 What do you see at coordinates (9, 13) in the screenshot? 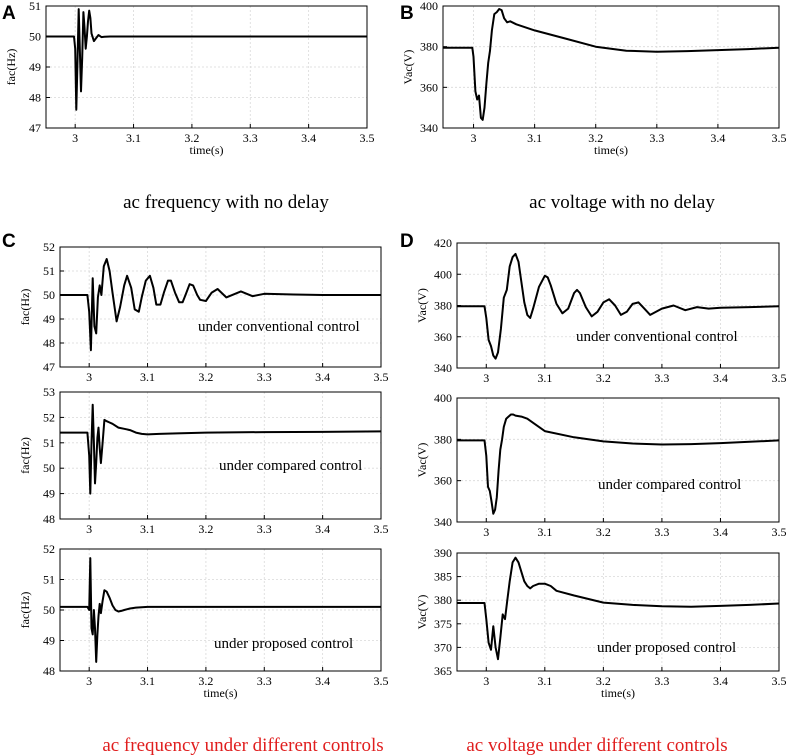
I see `panel-letter-a: A` at bounding box center [9, 13].